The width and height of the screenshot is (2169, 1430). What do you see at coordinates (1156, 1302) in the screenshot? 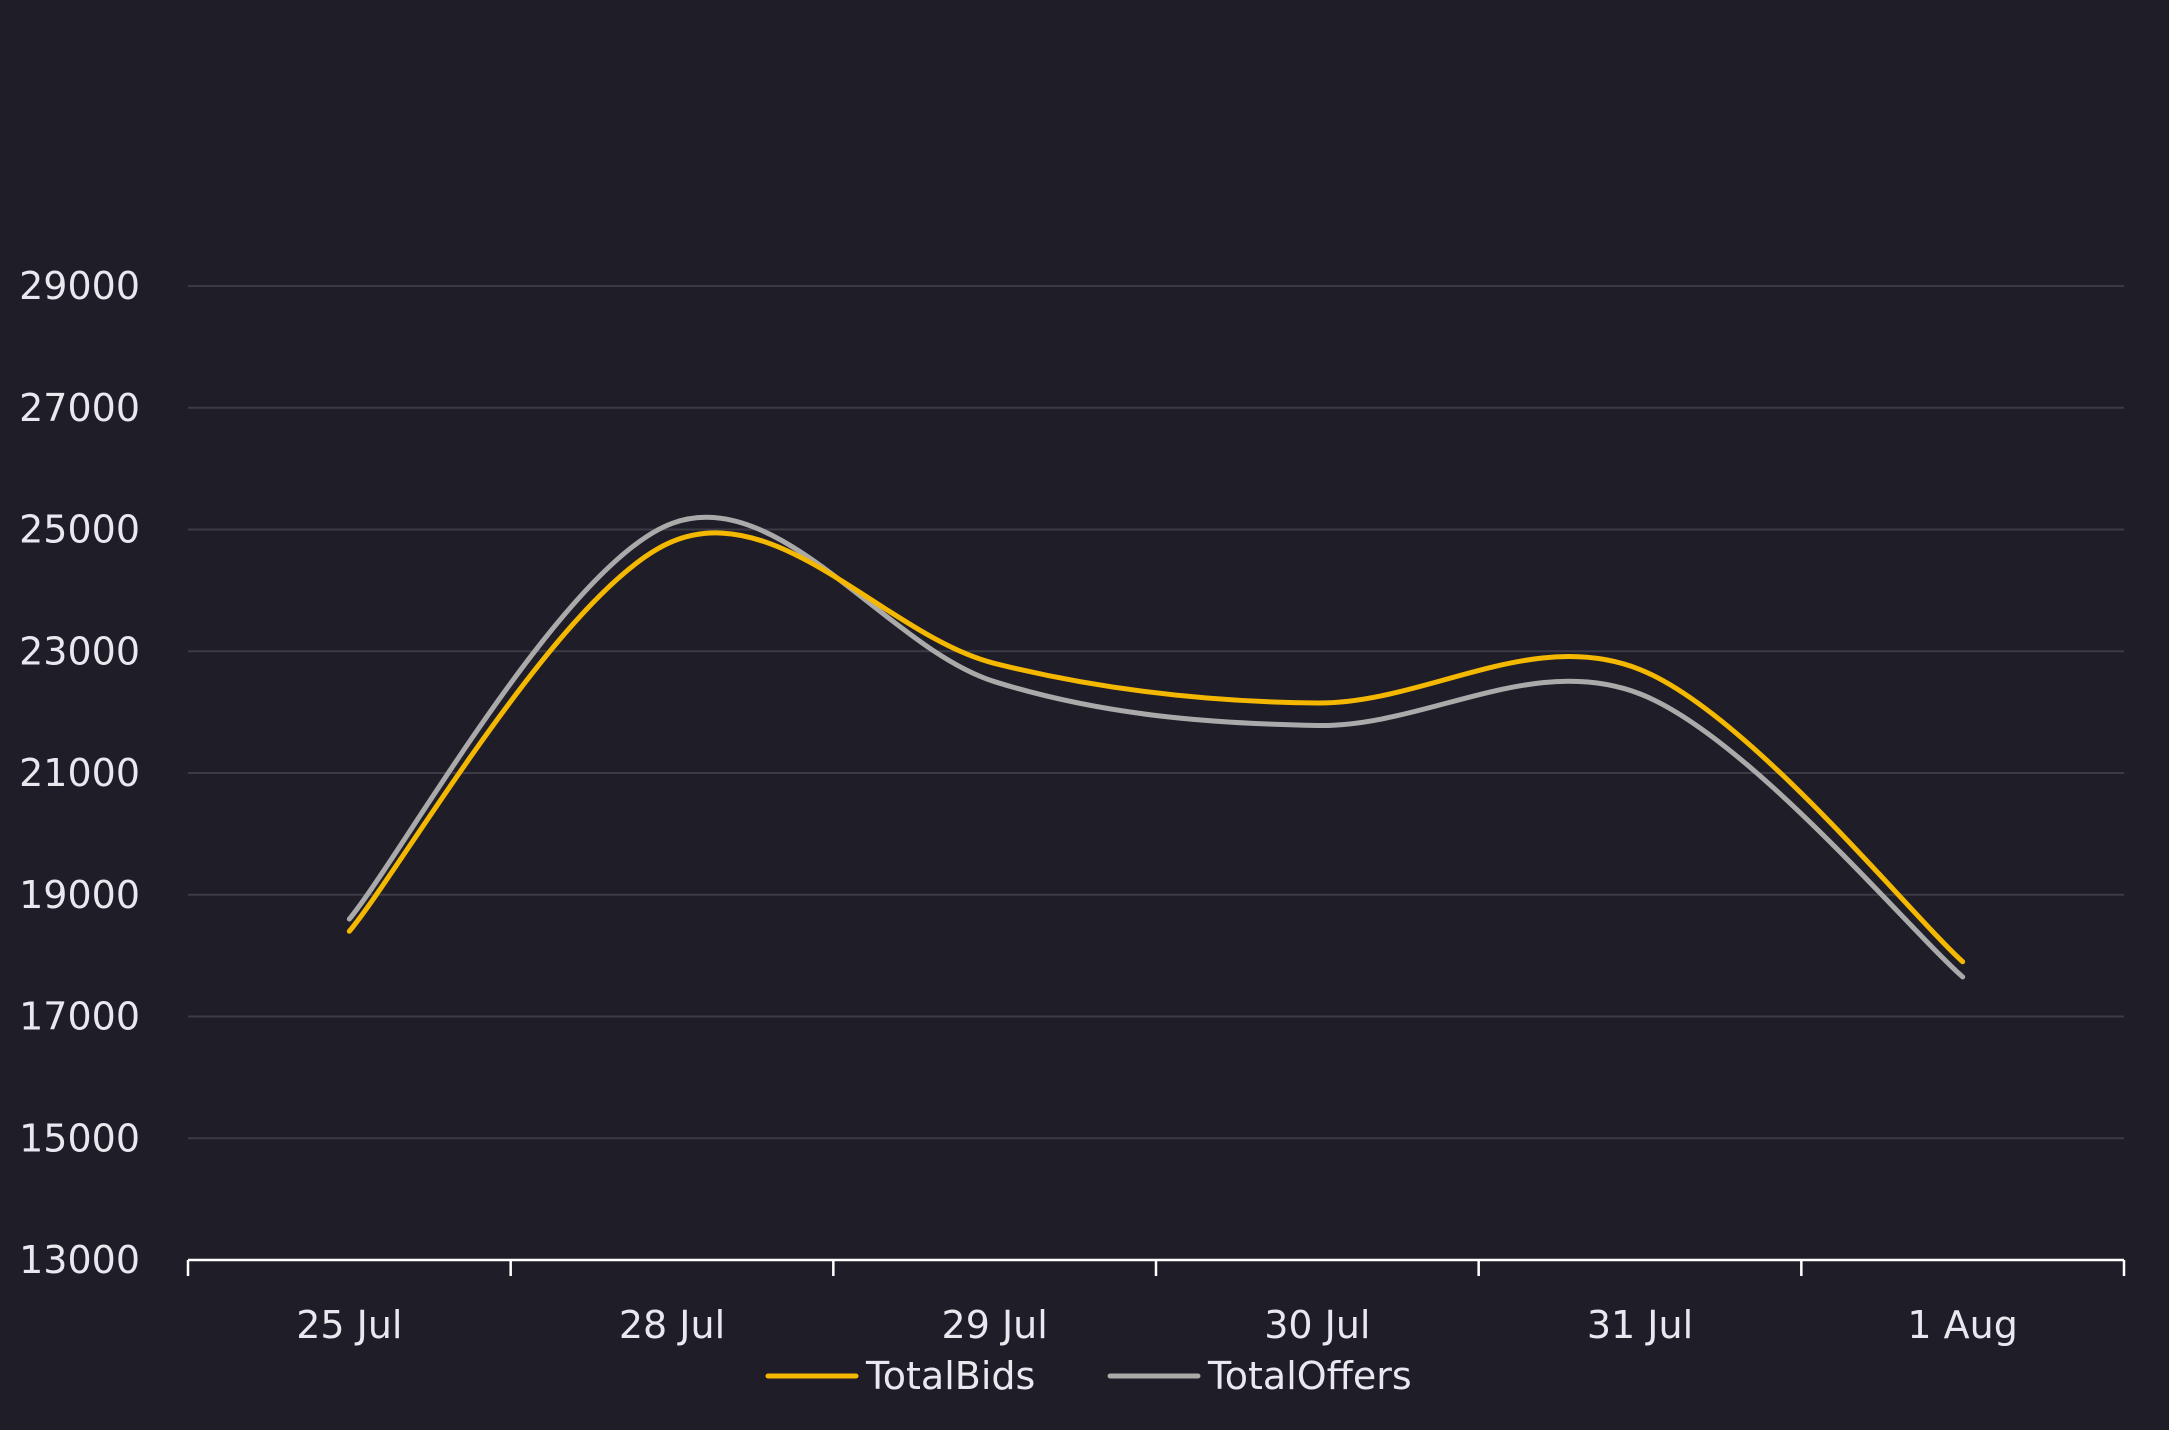
I see `x-axis: 25 Jul 28 Jul 29 Jul 30 Jul 31 Jul 1 Aug` at bounding box center [1156, 1302].